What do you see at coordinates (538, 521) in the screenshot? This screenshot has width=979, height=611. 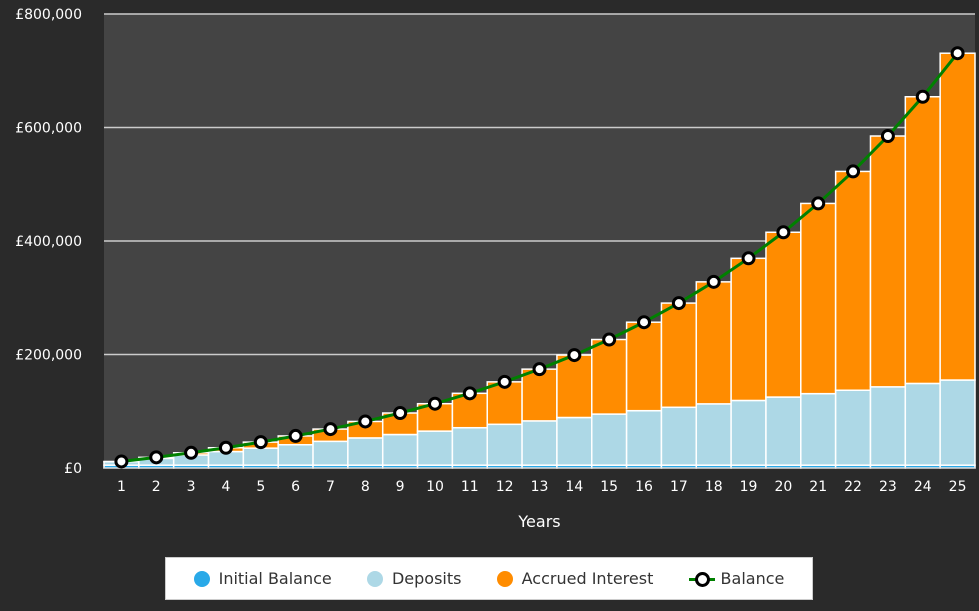 I see `x-axis-title: Years` at bounding box center [538, 521].